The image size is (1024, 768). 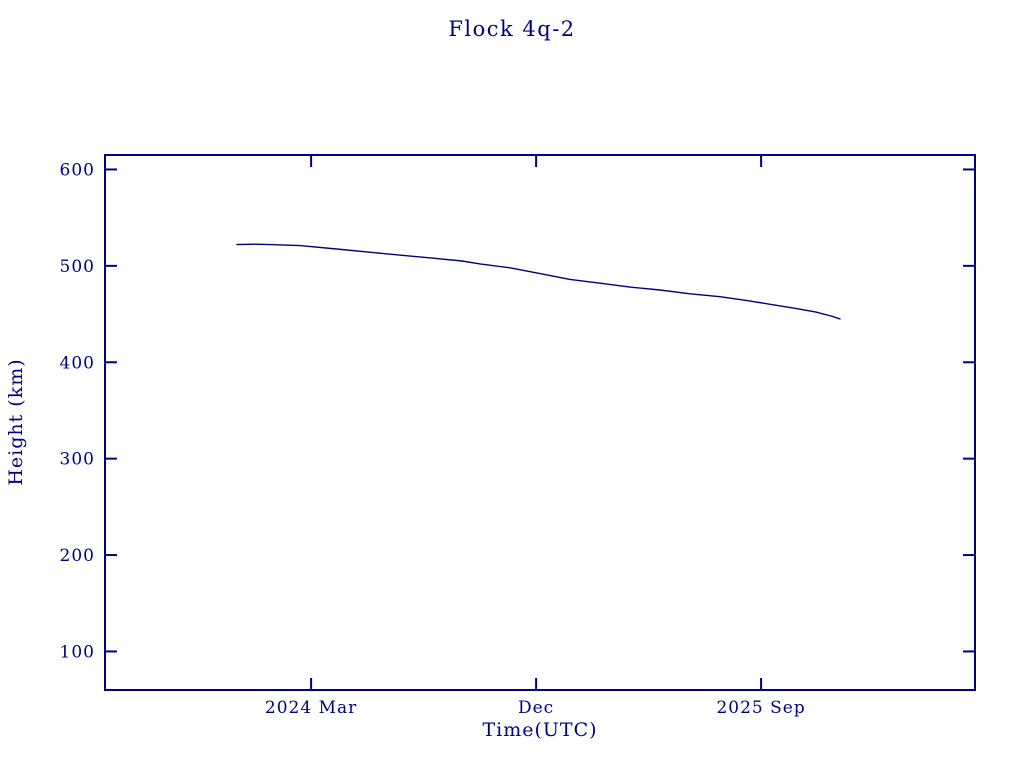 I want to click on y-tick-label: 300, so click(x=77, y=460).